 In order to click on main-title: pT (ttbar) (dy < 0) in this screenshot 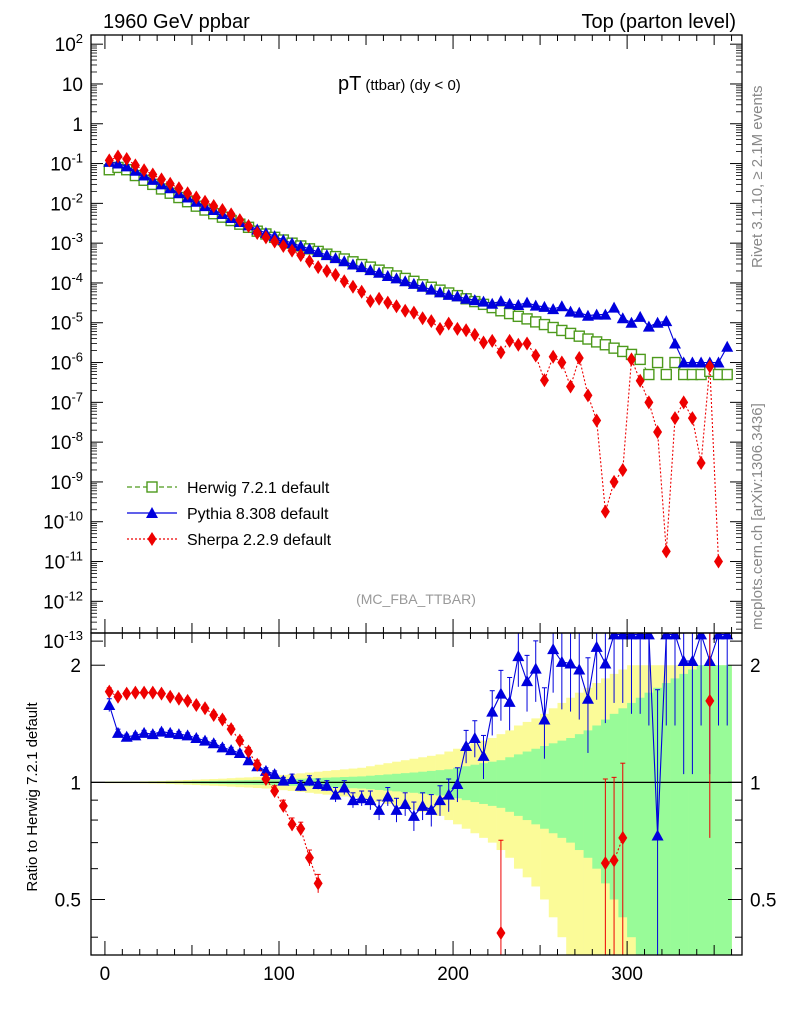, I will do `click(399, 84)`.